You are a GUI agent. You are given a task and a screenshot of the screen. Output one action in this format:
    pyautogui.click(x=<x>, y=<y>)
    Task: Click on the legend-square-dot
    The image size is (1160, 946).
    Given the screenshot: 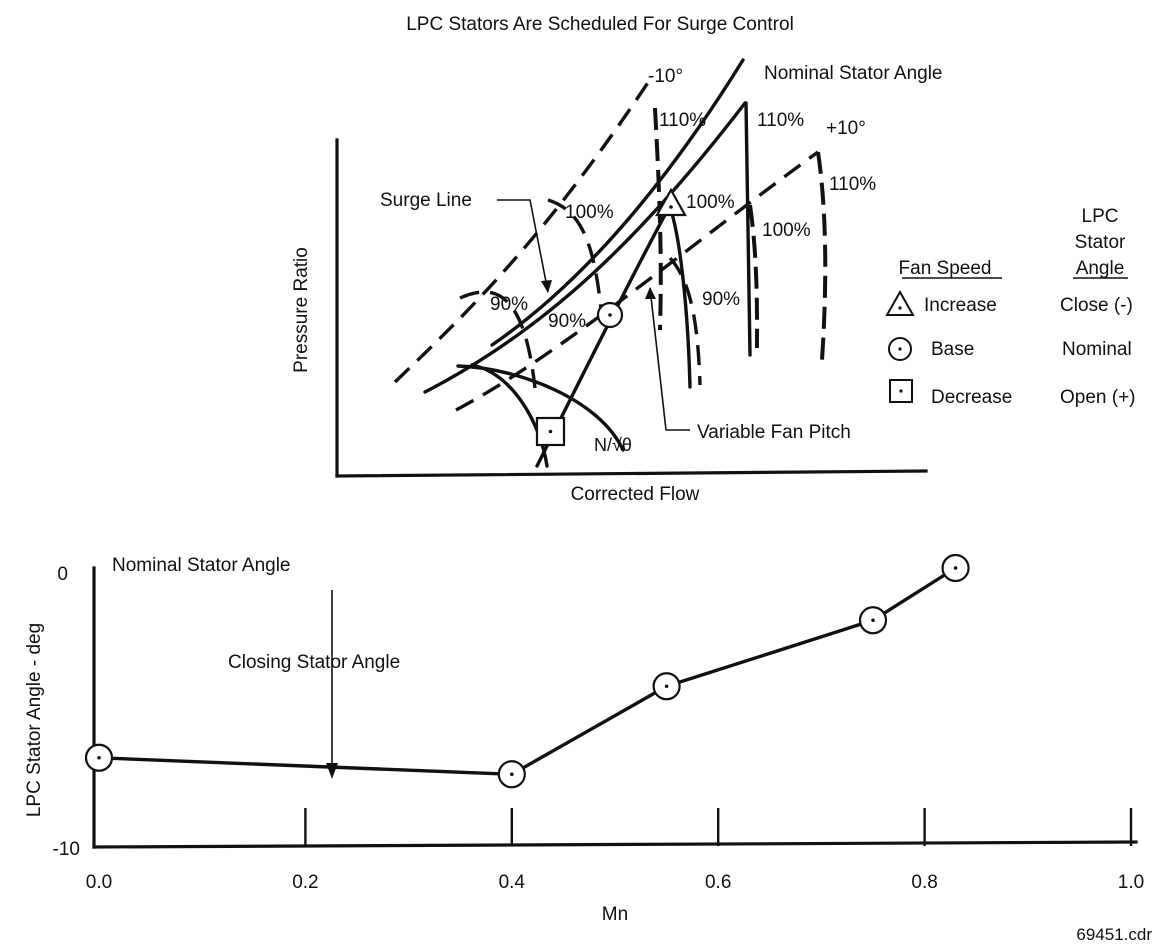 What is the action you would take?
    pyautogui.click(x=901, y=391)
    